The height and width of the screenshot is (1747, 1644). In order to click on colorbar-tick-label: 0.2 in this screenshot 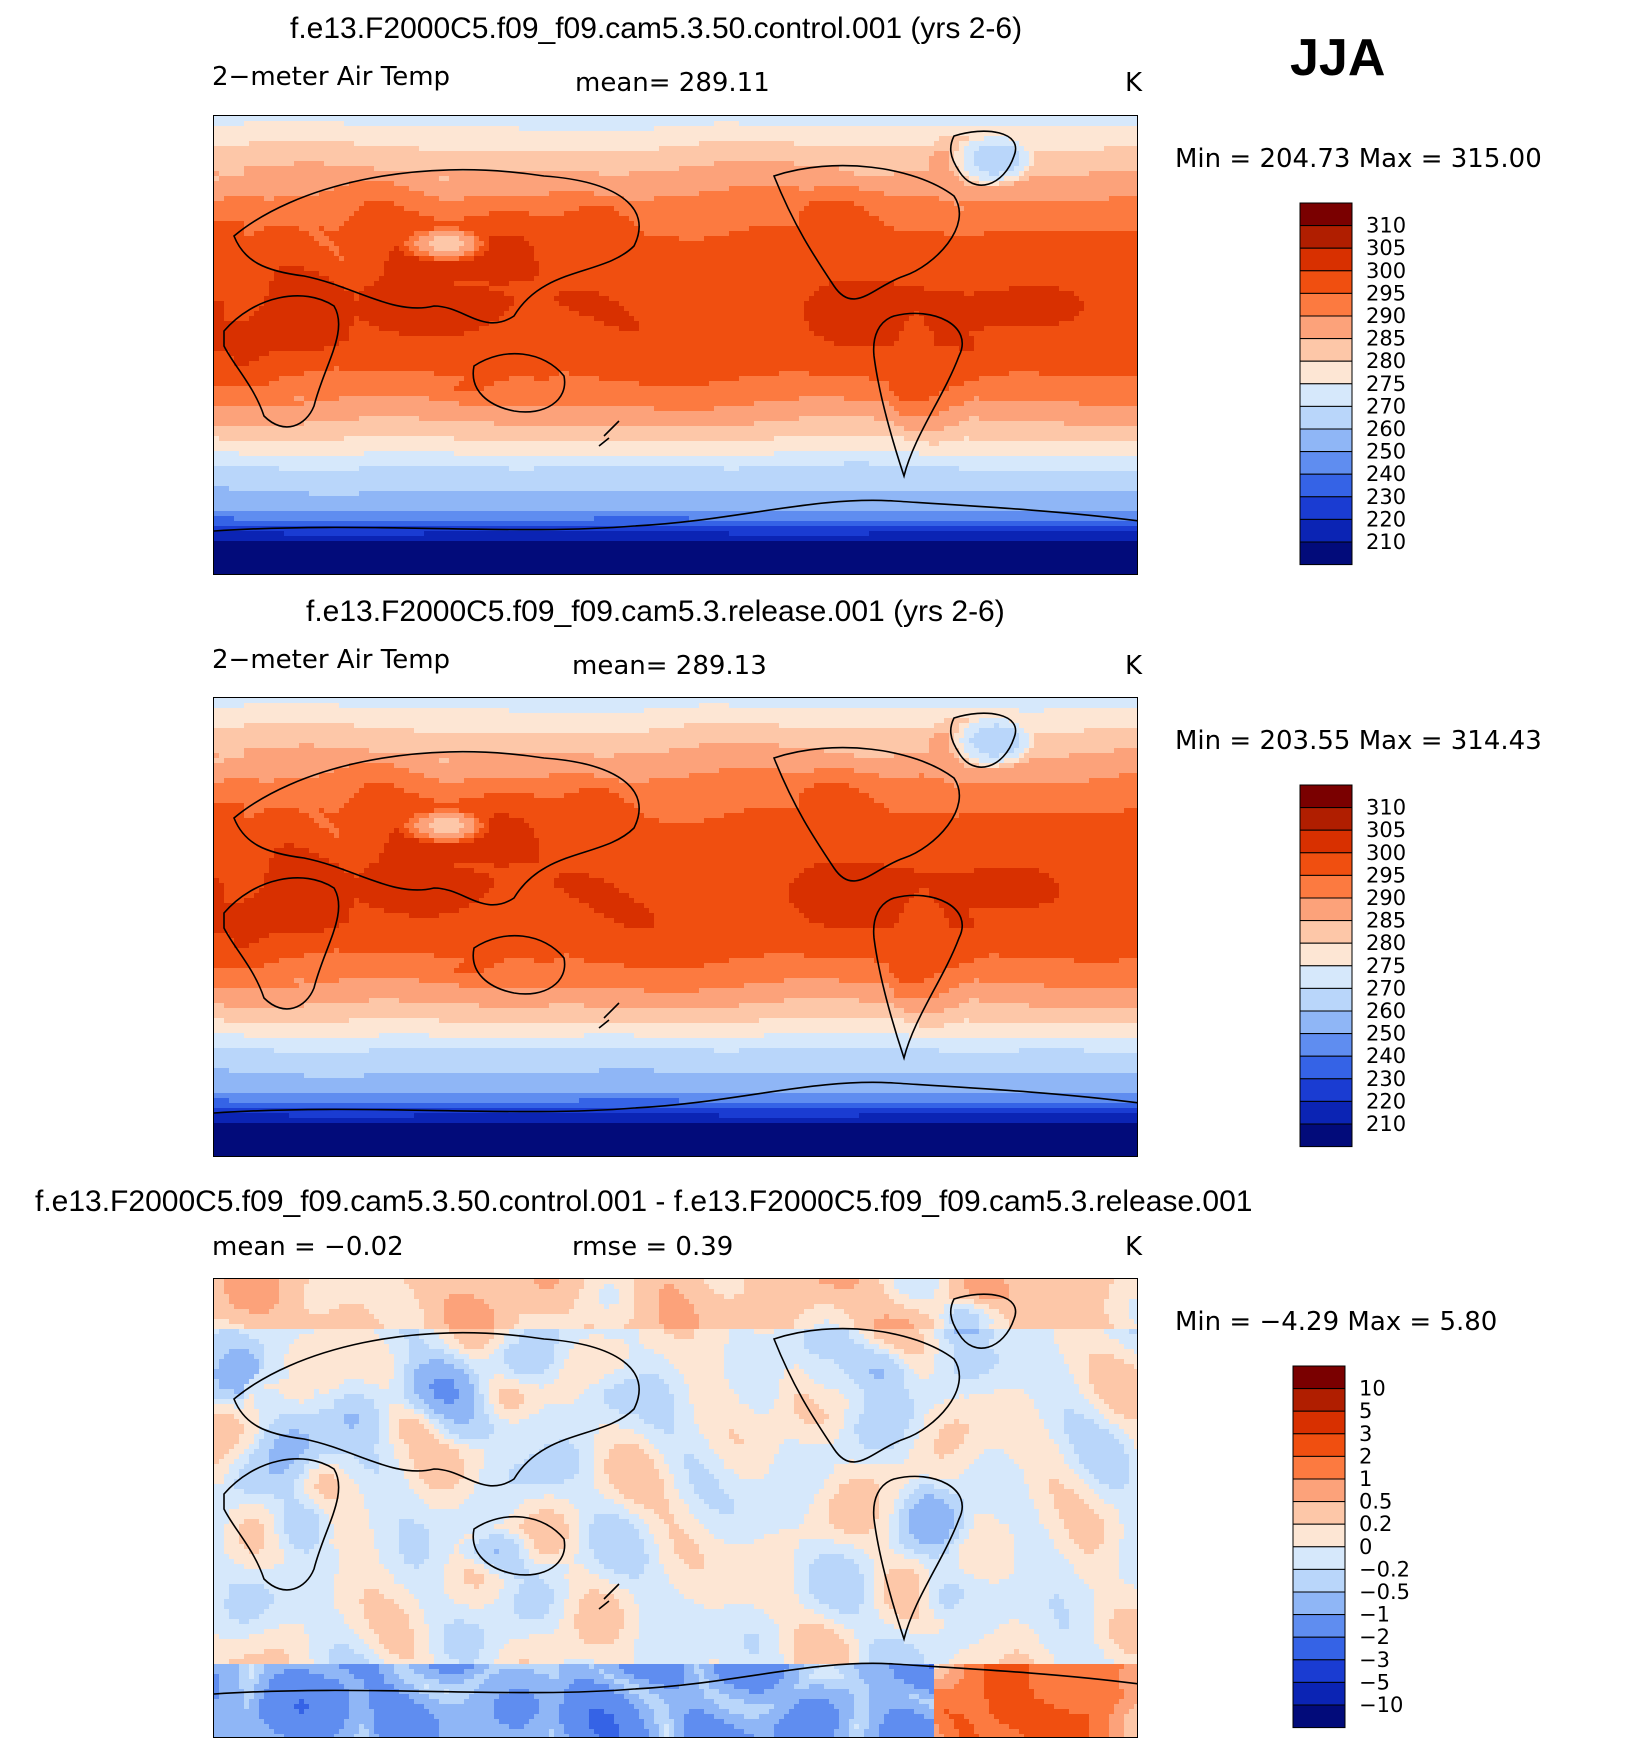, I will do `click(1375, 1524)`.